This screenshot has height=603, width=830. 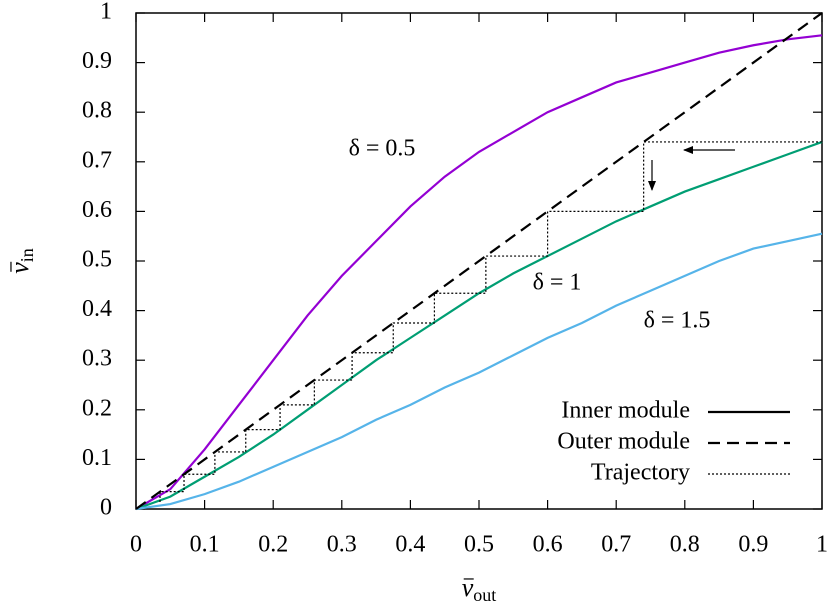 What do you see at coordinates (616, 545) in the screenshot?
I see `x-tick-label: 0.7` at bounding box center [616, 545].